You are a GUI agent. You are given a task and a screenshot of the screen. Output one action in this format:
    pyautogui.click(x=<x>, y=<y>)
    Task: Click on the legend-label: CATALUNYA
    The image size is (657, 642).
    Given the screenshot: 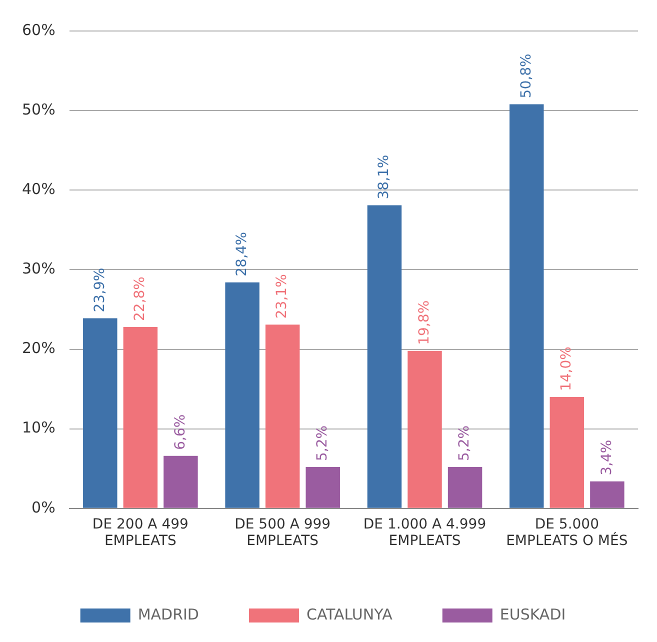 What is the action you would take?
    pyautogui.click(x=350, y=614)
    